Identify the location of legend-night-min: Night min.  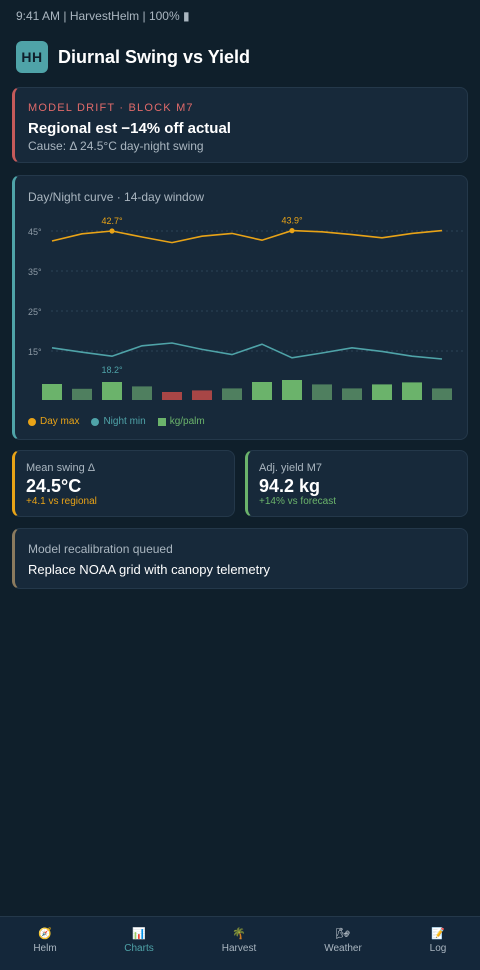
(118, 421).